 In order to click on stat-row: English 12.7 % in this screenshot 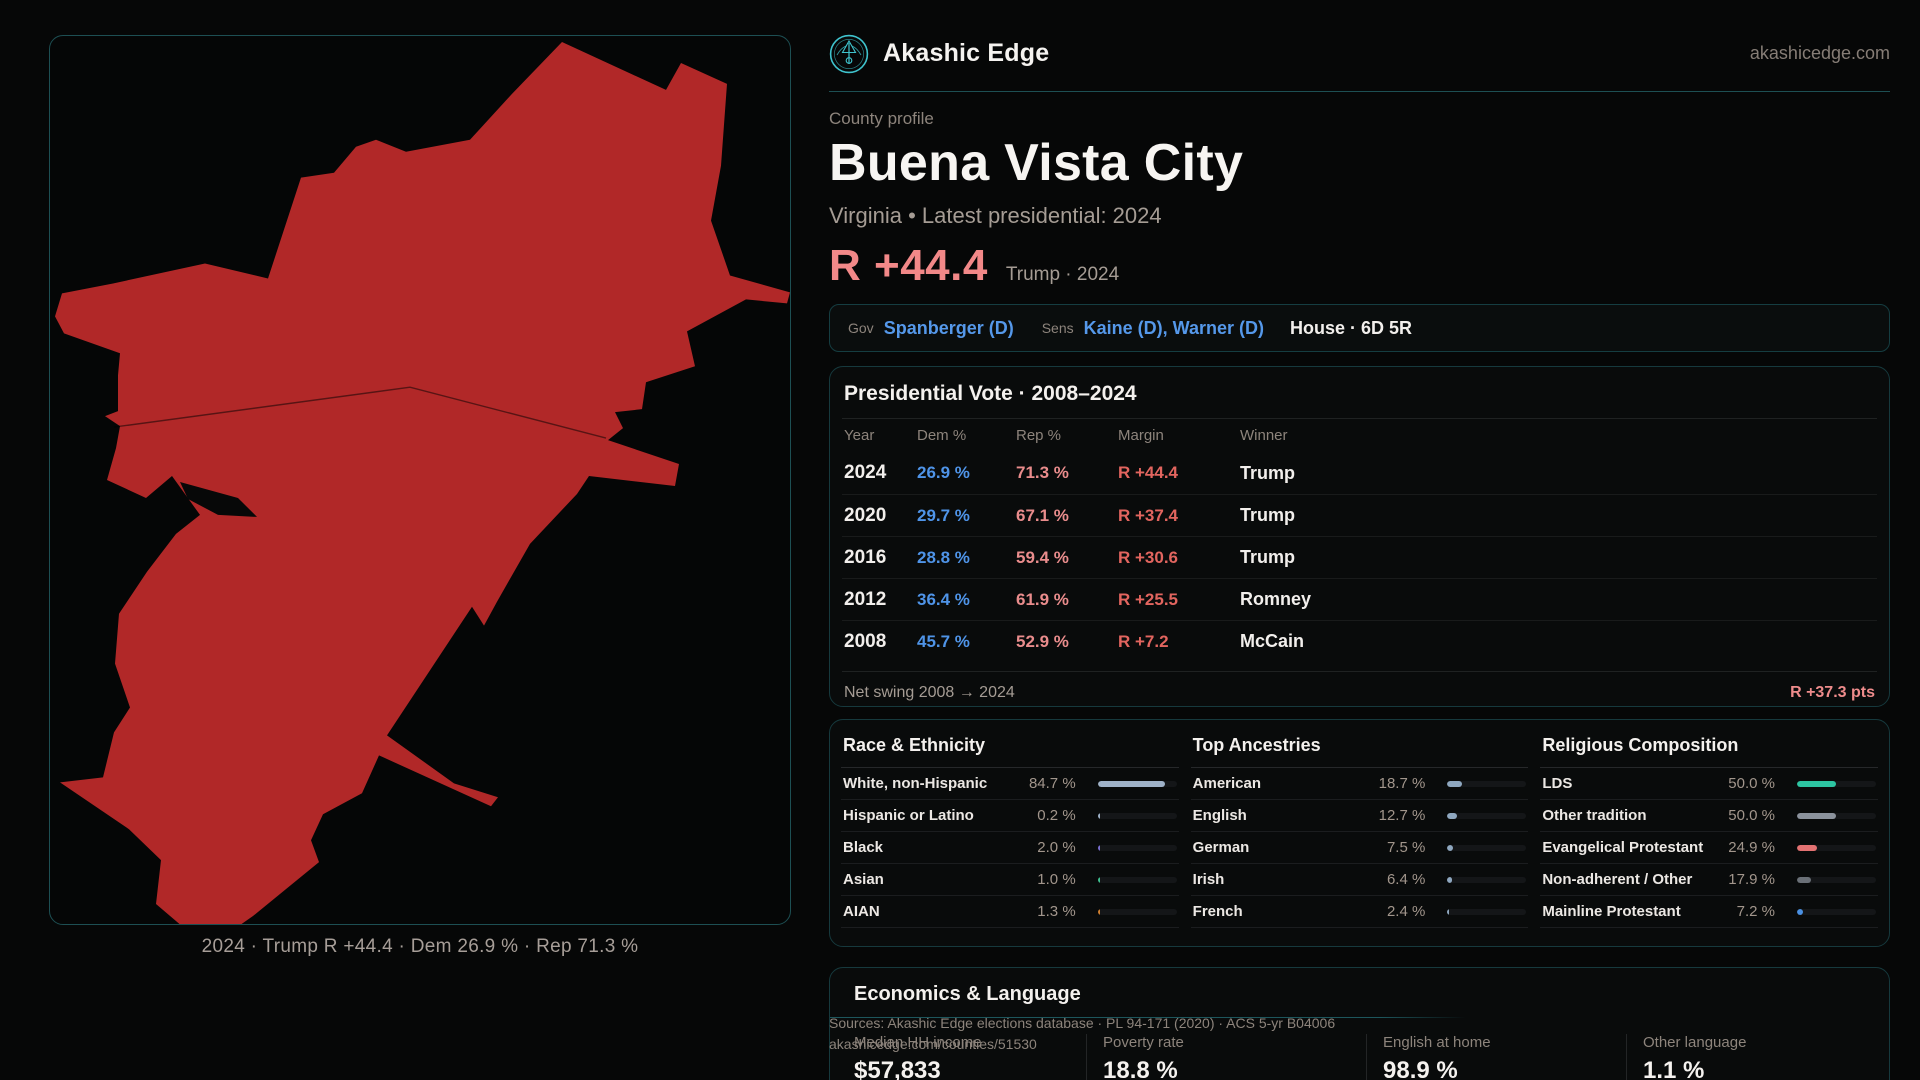, I will do `click(1359, 816)`.